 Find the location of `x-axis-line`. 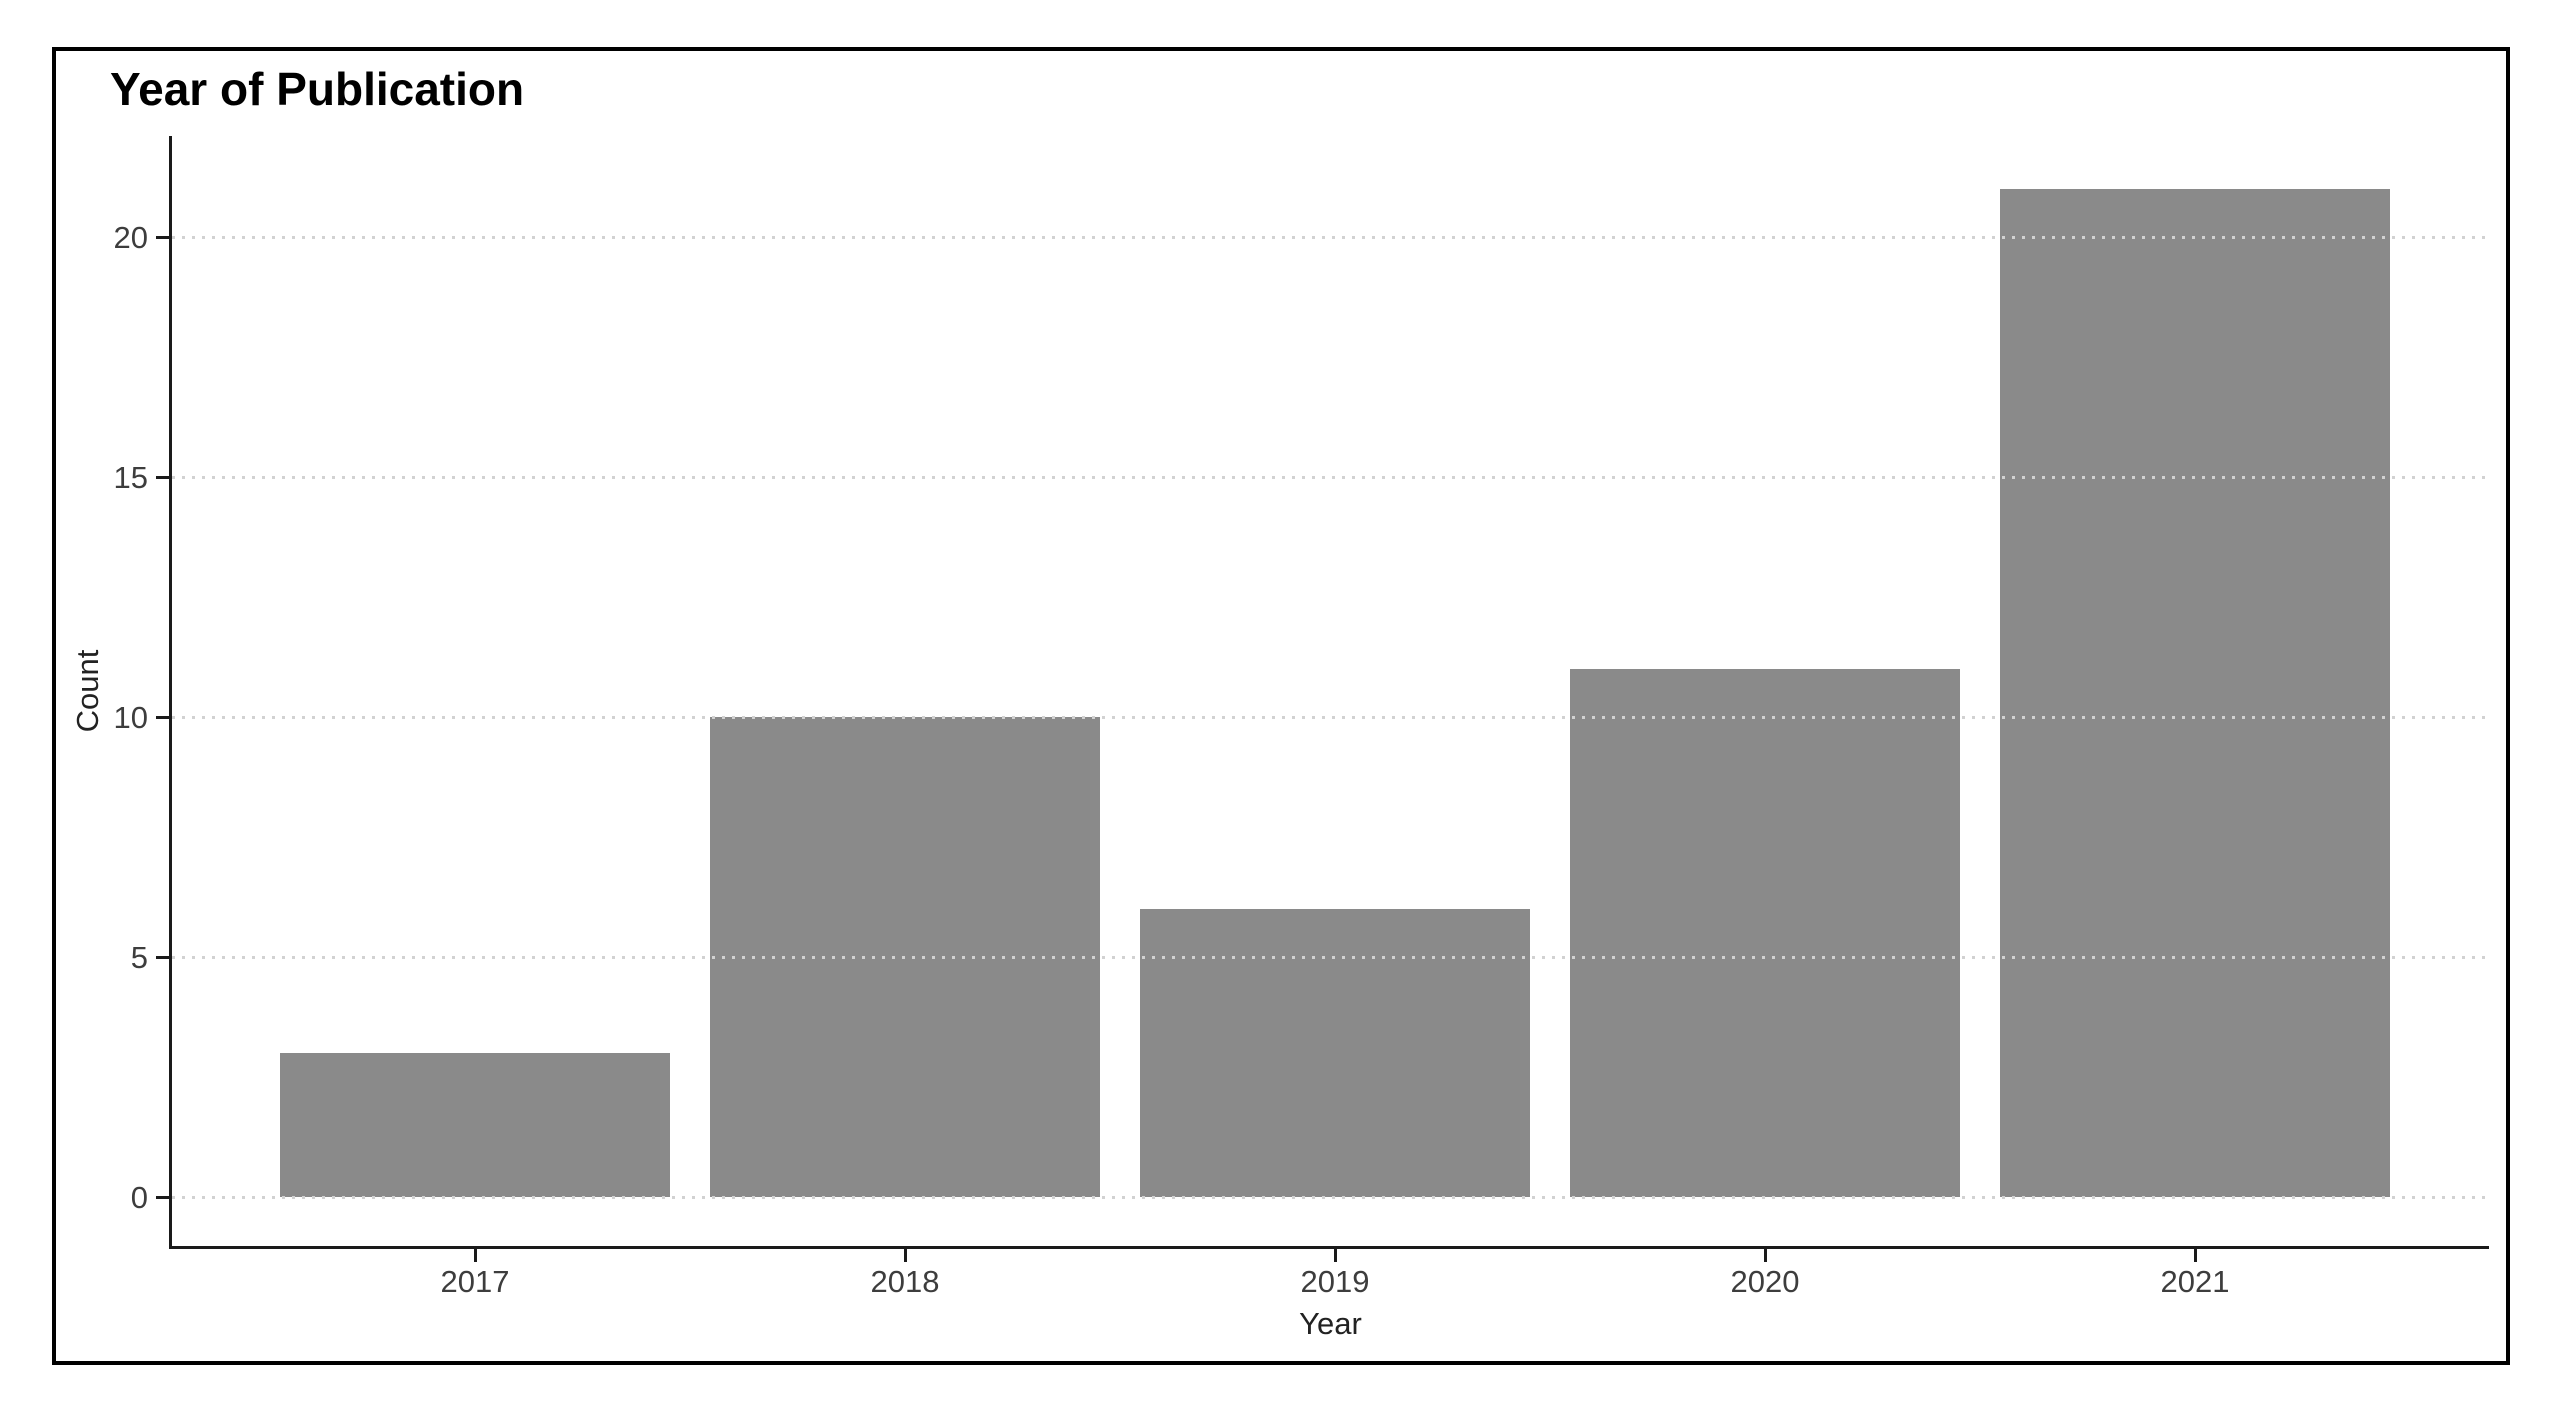

x-axis-line is located at coordinates (1329, 1247).